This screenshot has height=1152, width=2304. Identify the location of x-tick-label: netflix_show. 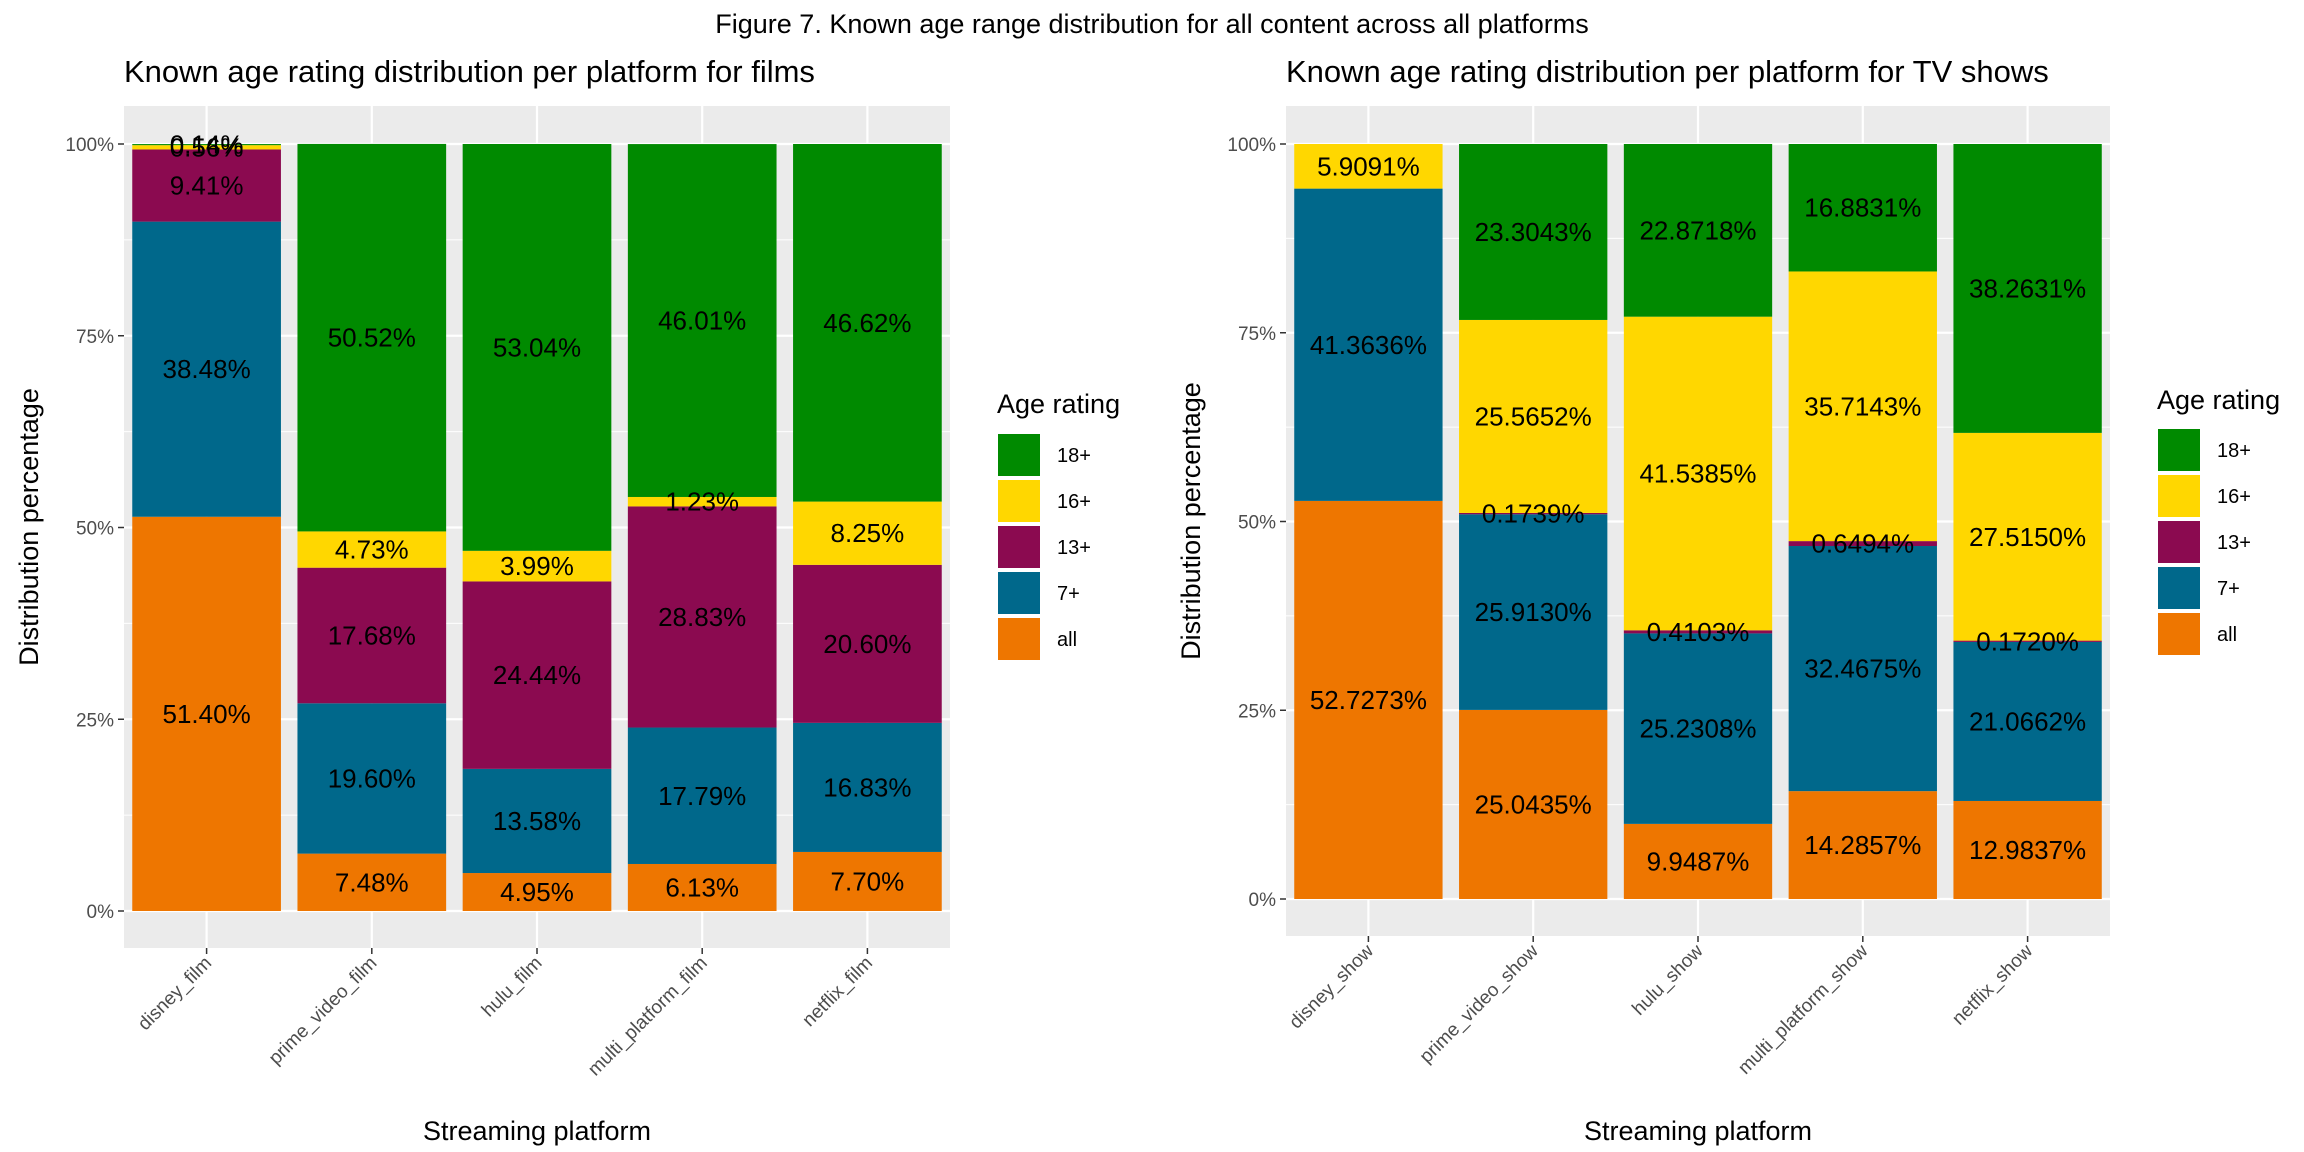
(1992, 984).